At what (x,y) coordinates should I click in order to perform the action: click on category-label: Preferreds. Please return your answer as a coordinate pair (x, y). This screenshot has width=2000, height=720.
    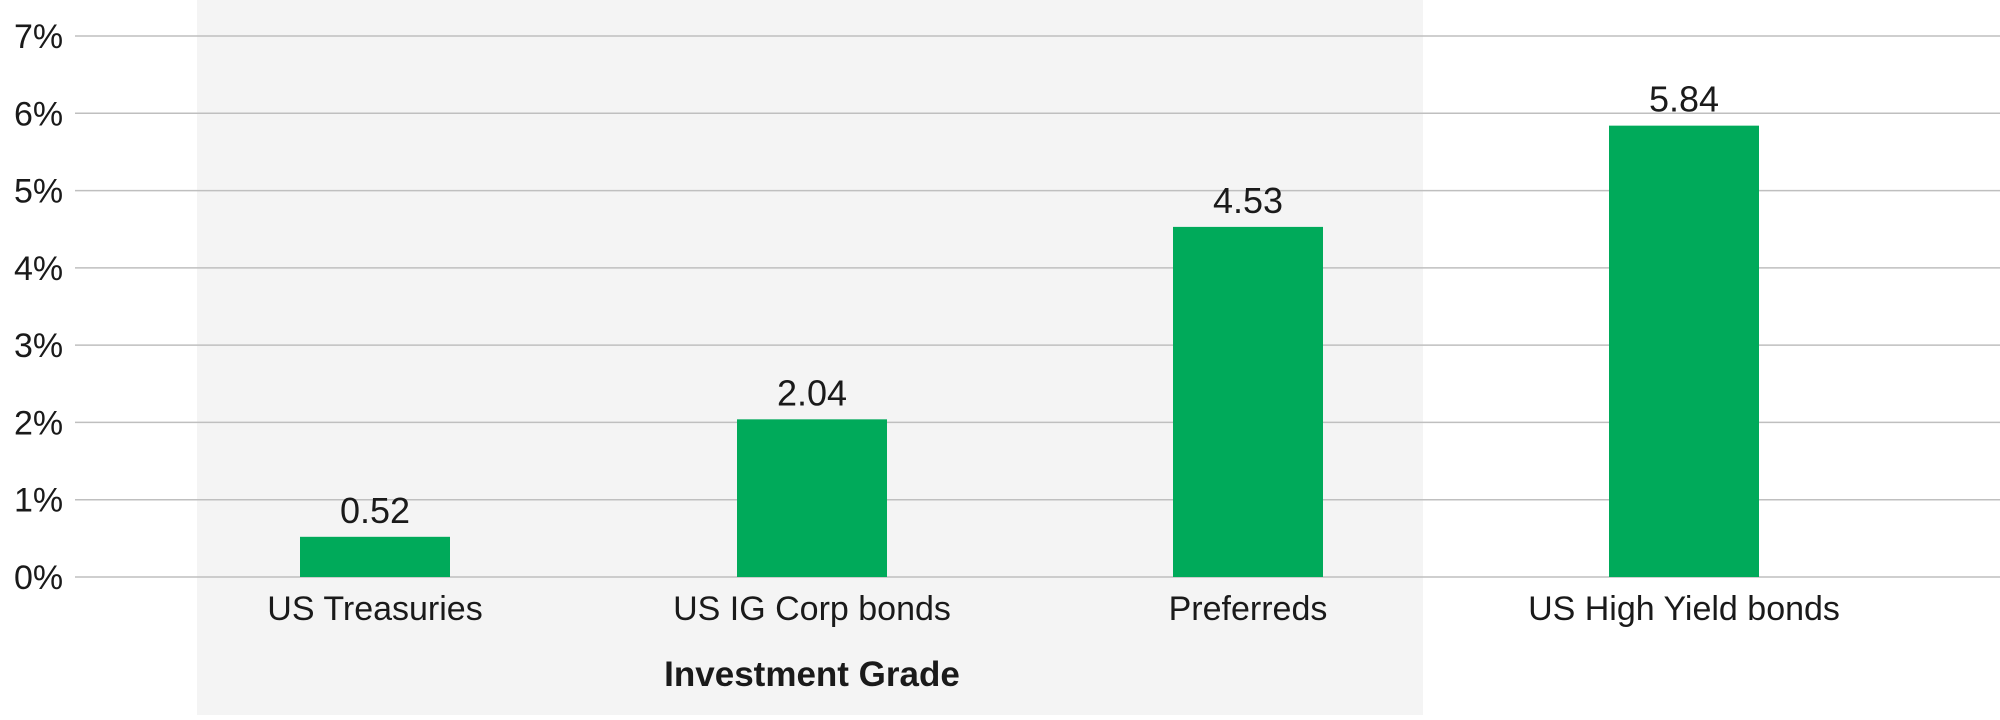
    Looking at the image, I should click on (1248, 609).